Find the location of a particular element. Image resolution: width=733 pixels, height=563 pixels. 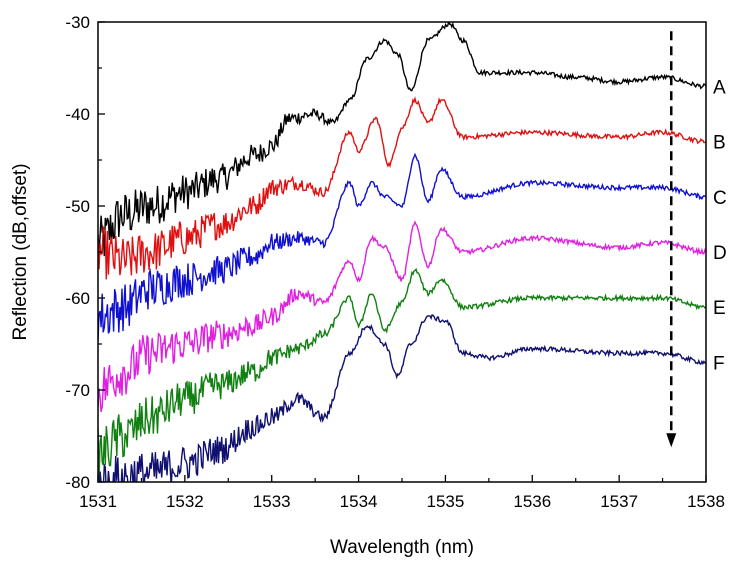

x-tick-label: 1534 is located at coordinates (359, 501).